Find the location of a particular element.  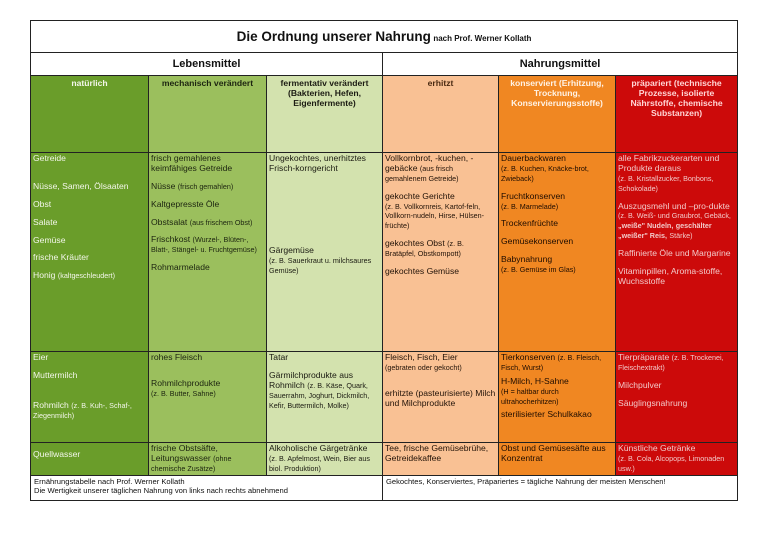

list-item-note: geschälter „weißer" Reis, is located at coordinates (665, 231).